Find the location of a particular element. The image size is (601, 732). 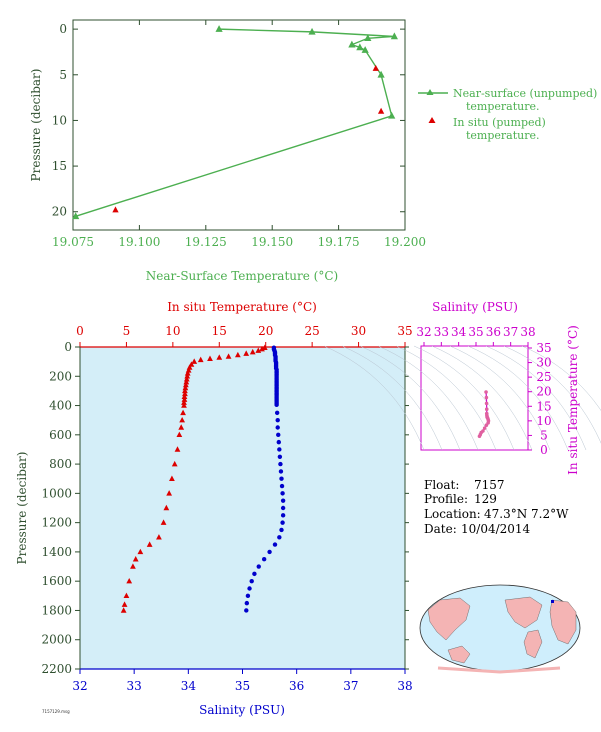

temperature-tick-label: 35 is located at coordinates (404, 331).